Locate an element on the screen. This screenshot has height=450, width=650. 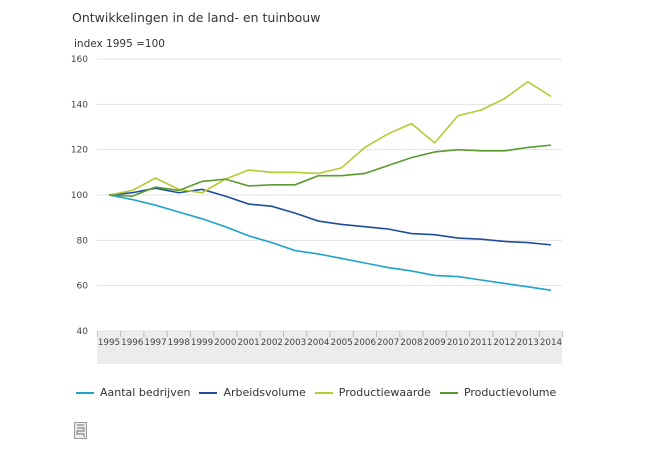
legend-item: Aantal bedrijven is located at coordinates (133, 392).